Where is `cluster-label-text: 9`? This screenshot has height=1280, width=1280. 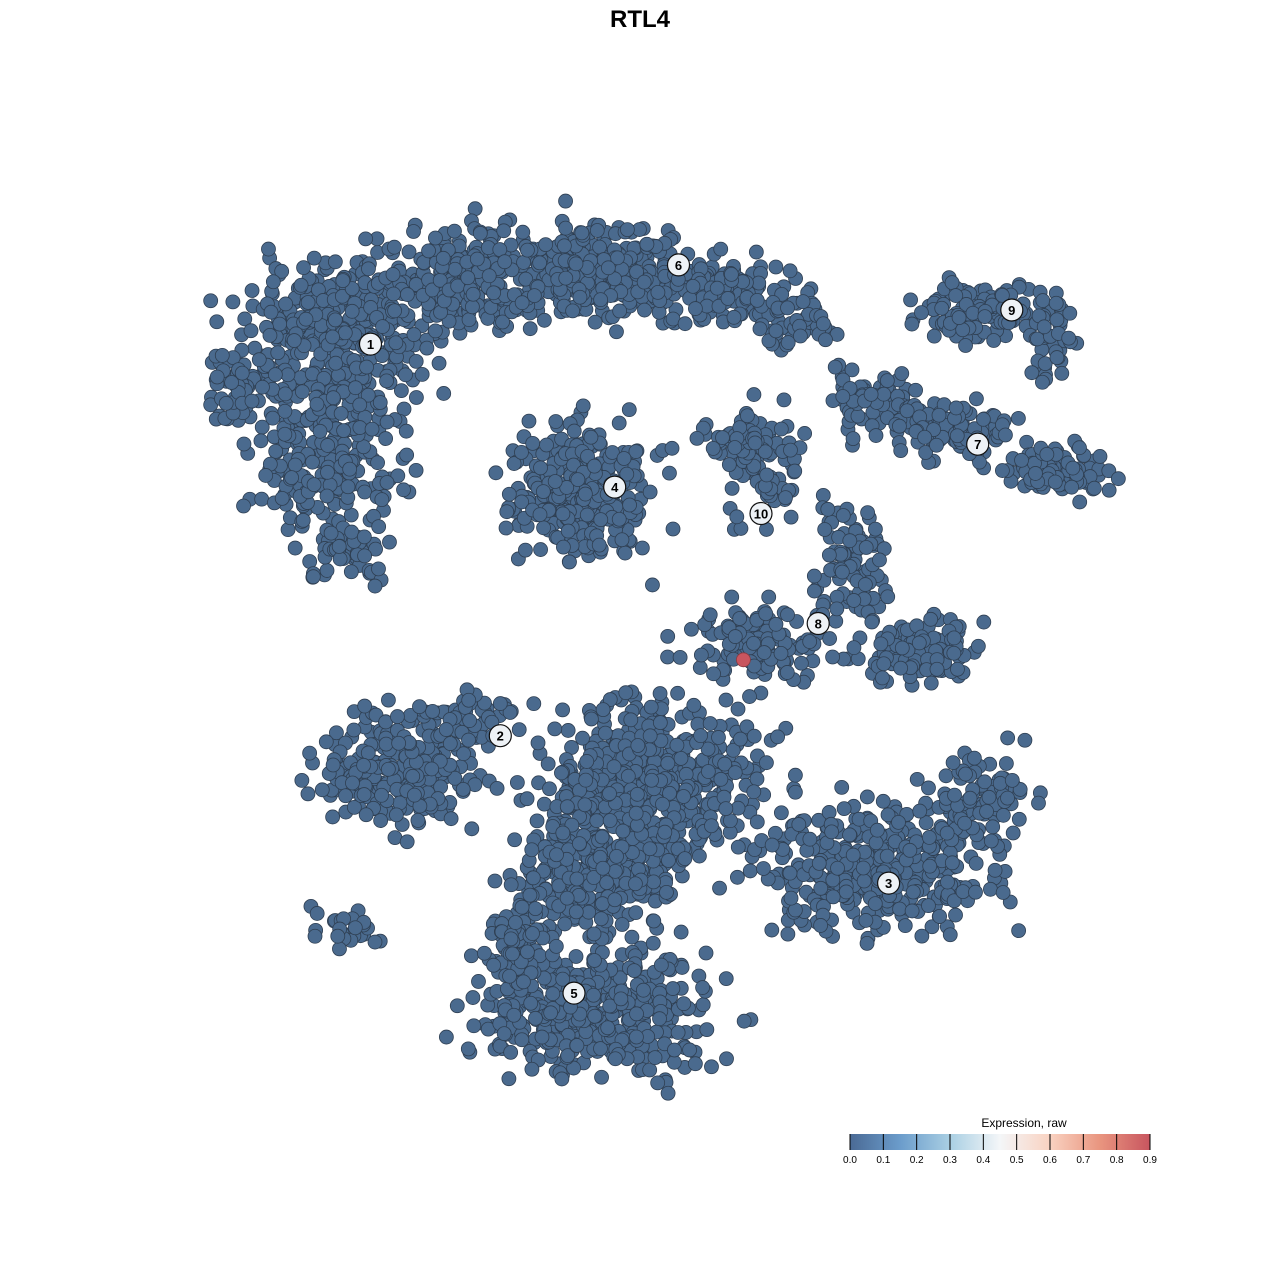 cluster-label-text: 9 is located at coordinates (1011, 310).